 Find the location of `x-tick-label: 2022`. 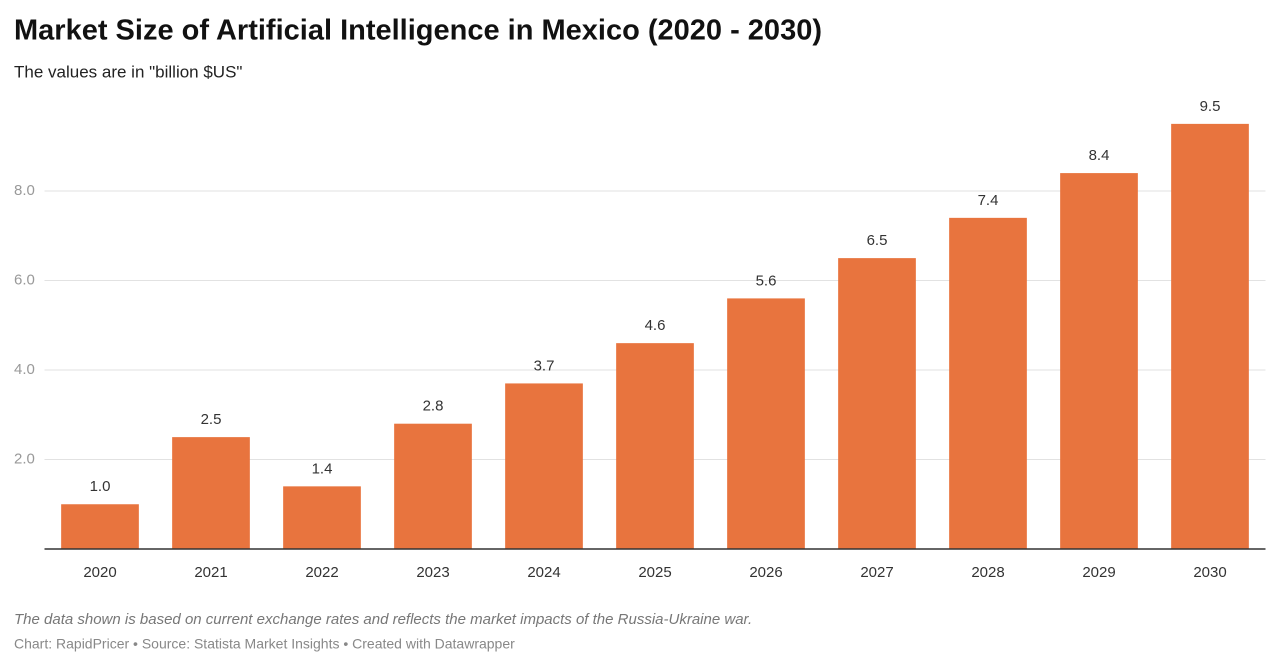

x-tick-label: 2022 is located at coordinates (321, 572).